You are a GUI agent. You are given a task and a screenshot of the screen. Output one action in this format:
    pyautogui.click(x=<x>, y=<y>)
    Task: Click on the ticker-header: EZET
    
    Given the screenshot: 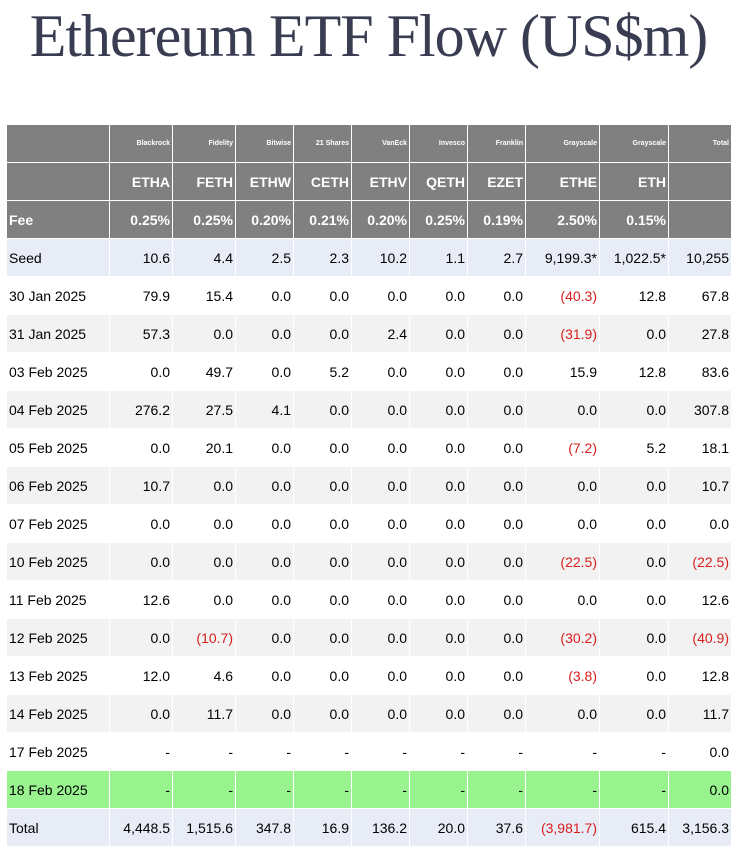 What is the action you would take?
    pyautogui.click(x=496, y=181)
    